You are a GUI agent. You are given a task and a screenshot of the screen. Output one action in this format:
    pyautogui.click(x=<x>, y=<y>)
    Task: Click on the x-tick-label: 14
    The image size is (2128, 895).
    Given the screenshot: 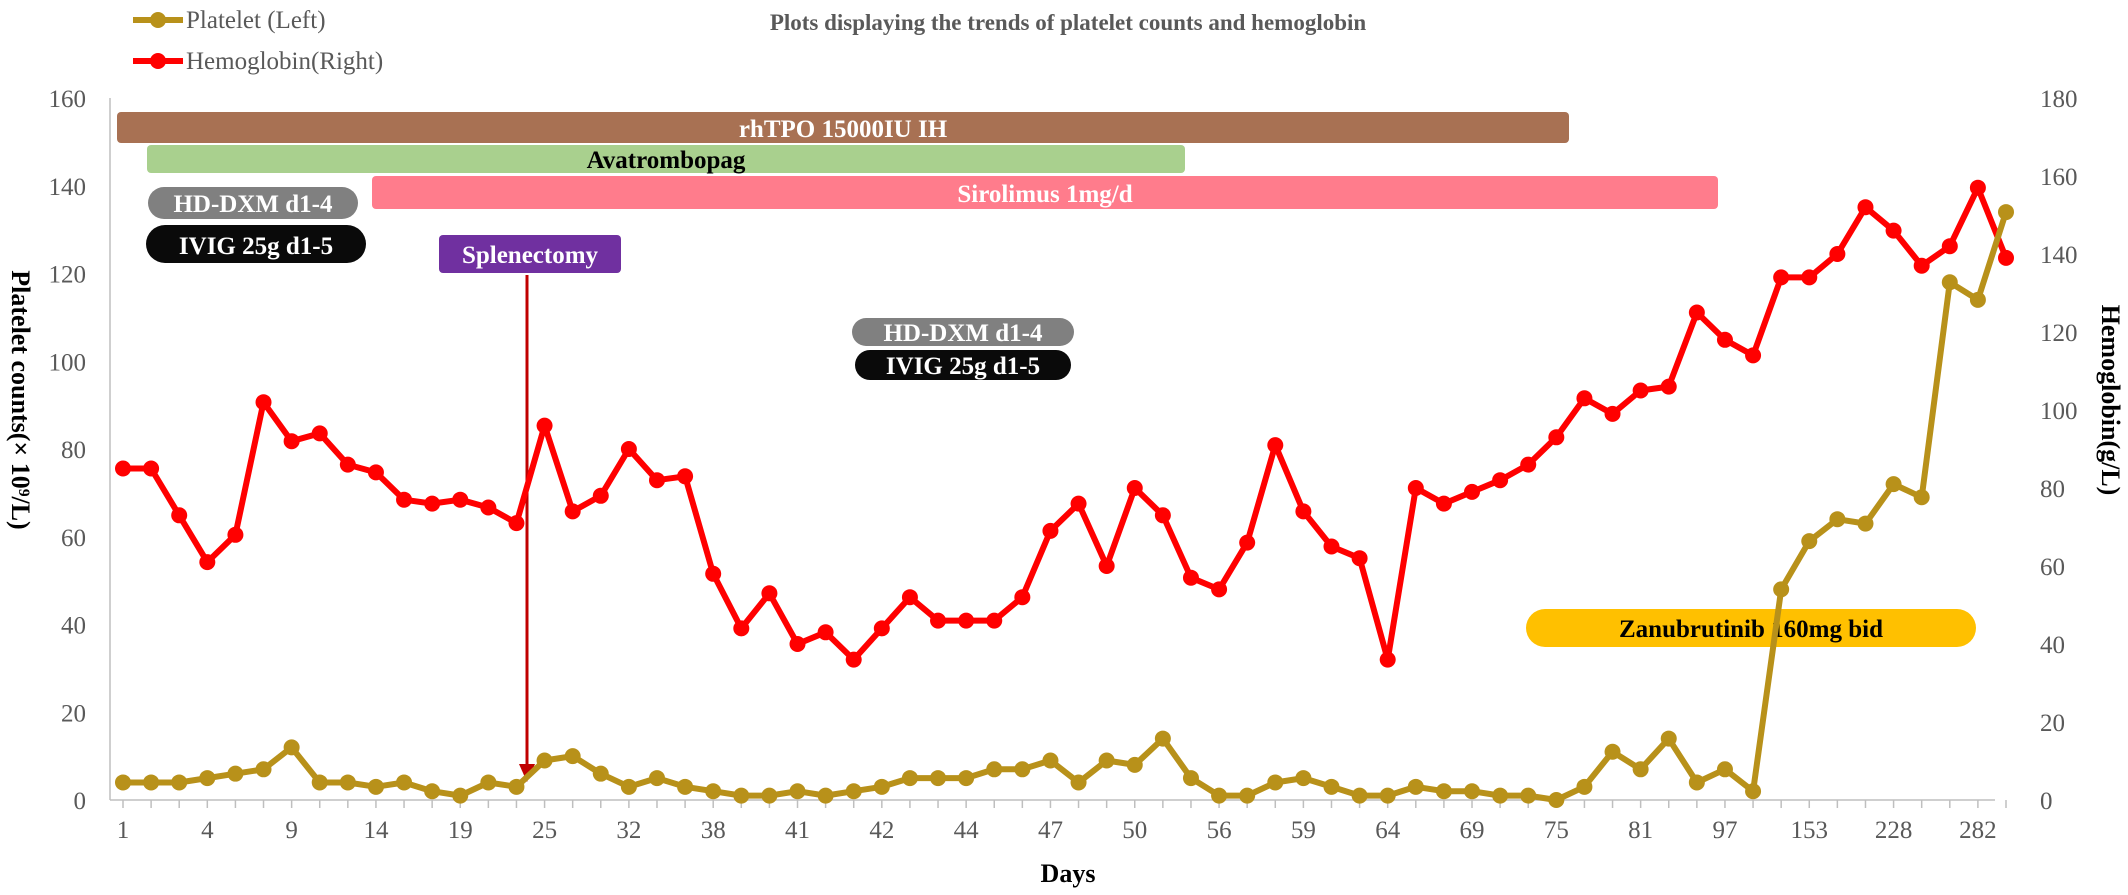 What is the action you would take?
    pyautogui.click(x=376, y=830)
    